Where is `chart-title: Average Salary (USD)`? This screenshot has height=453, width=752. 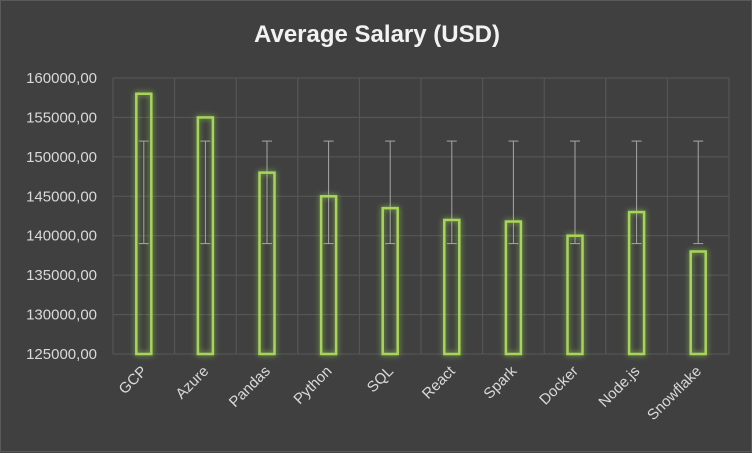 chart-title: Average Salary (USD) is located at coordinates (377, 34).